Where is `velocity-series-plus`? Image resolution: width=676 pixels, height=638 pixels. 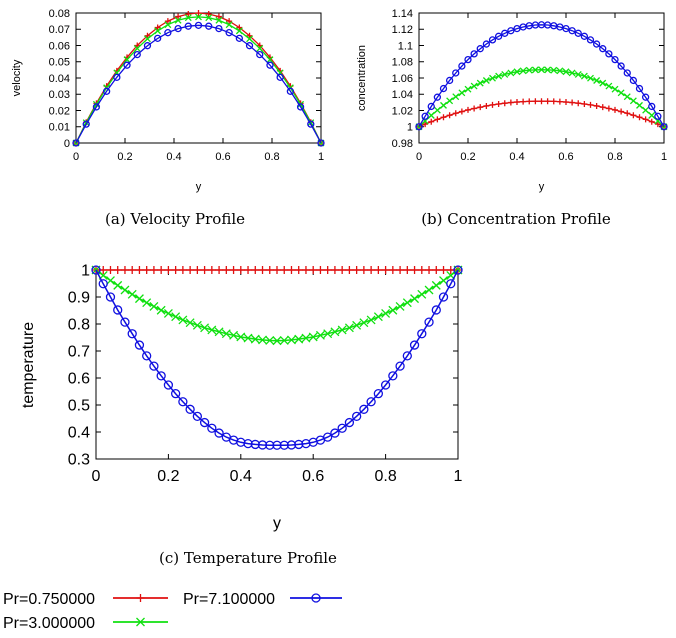
velocity-series-plus is located at coordinates (198, 78).